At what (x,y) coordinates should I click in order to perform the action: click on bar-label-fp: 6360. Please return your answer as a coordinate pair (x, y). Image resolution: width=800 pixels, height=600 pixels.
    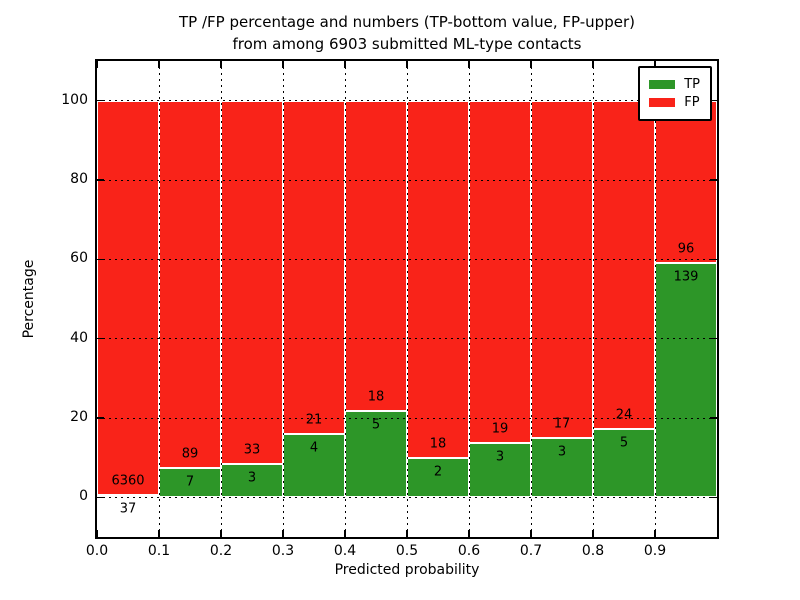
    Looking at the image, I should click on (128, 481).